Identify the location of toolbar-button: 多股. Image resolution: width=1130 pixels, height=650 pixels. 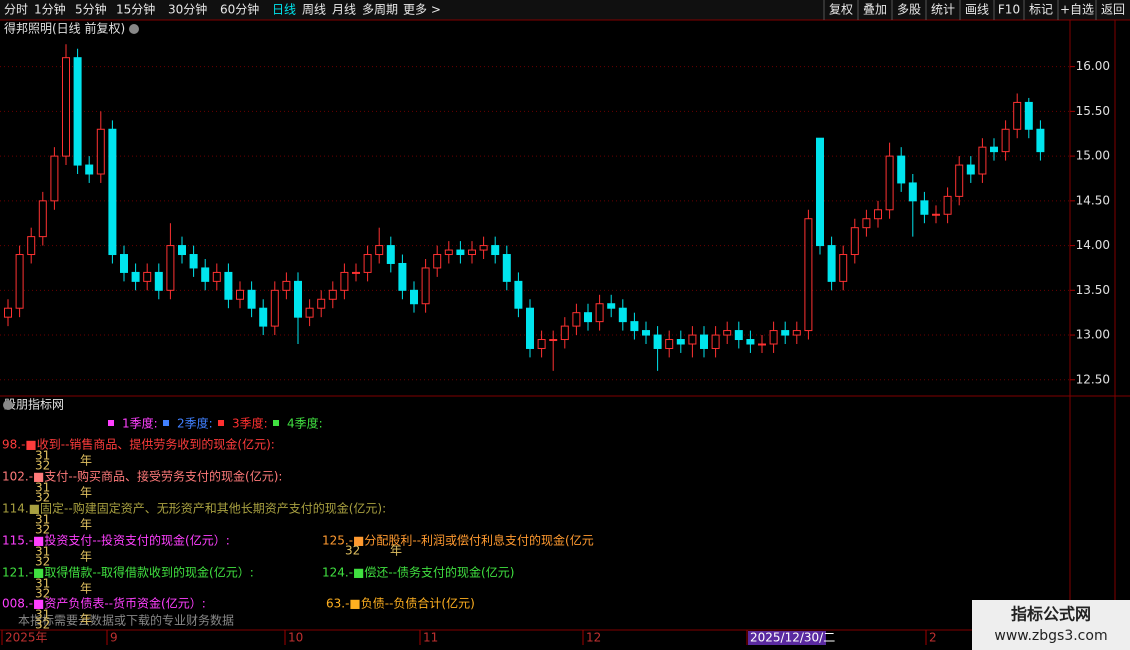
(909, 10).